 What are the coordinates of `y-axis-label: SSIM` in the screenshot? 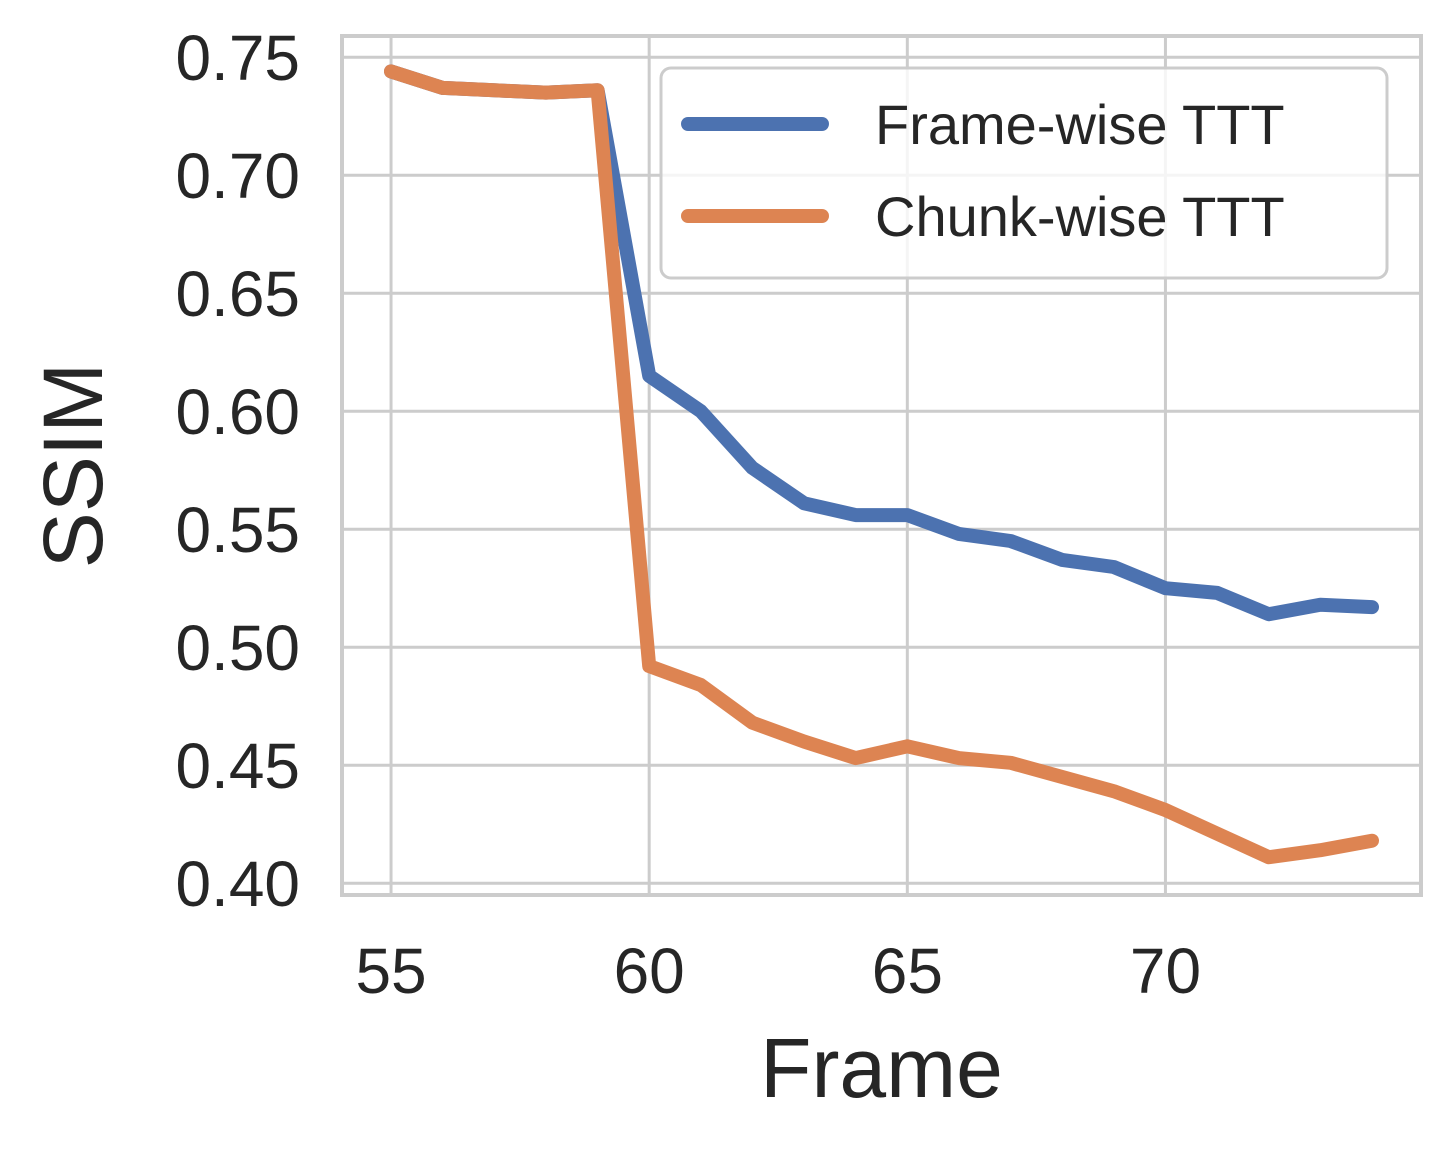 It's located at (73, 465).